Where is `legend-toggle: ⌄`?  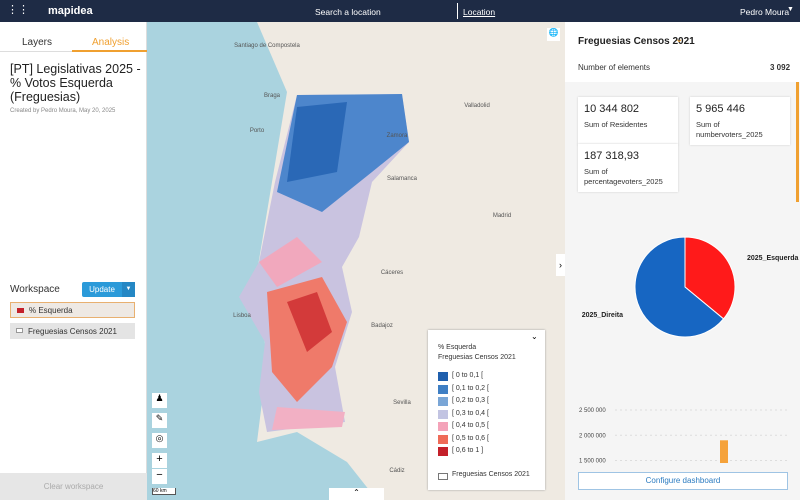
legend-toggle: ⌄ is located at coordinates (534, 336).